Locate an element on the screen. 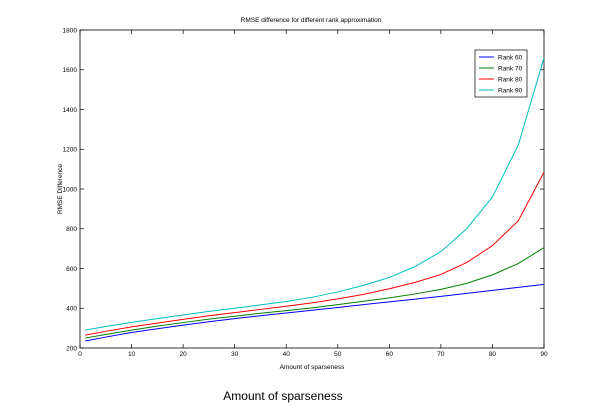 The width and height of the screenshot is (602, 408). x-tick-label: 80 is located at coordinates (493, 354).